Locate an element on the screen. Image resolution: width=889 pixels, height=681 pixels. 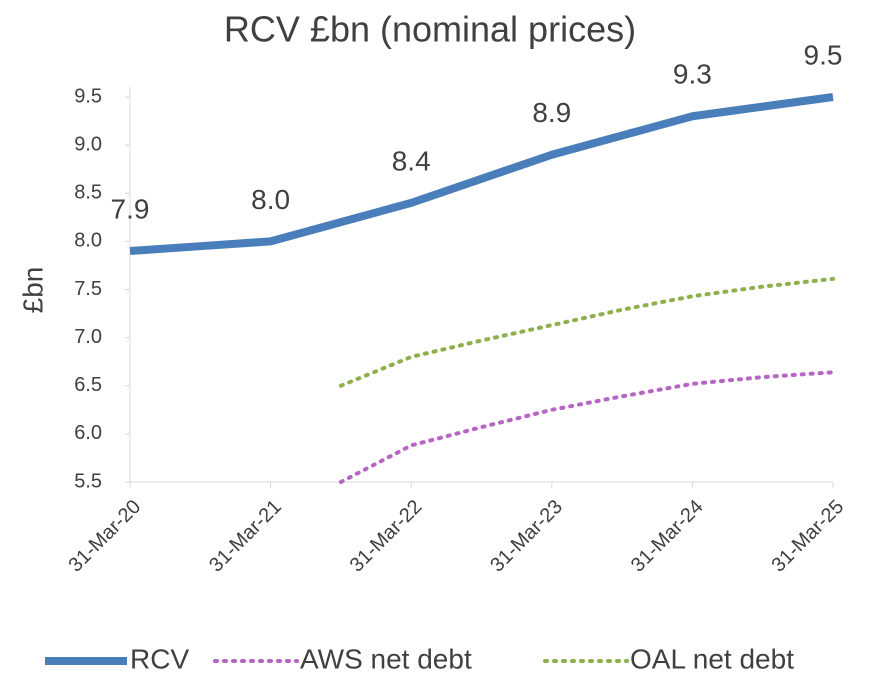
y-tick-label: 9.0 is located at coordinates (88, 144).